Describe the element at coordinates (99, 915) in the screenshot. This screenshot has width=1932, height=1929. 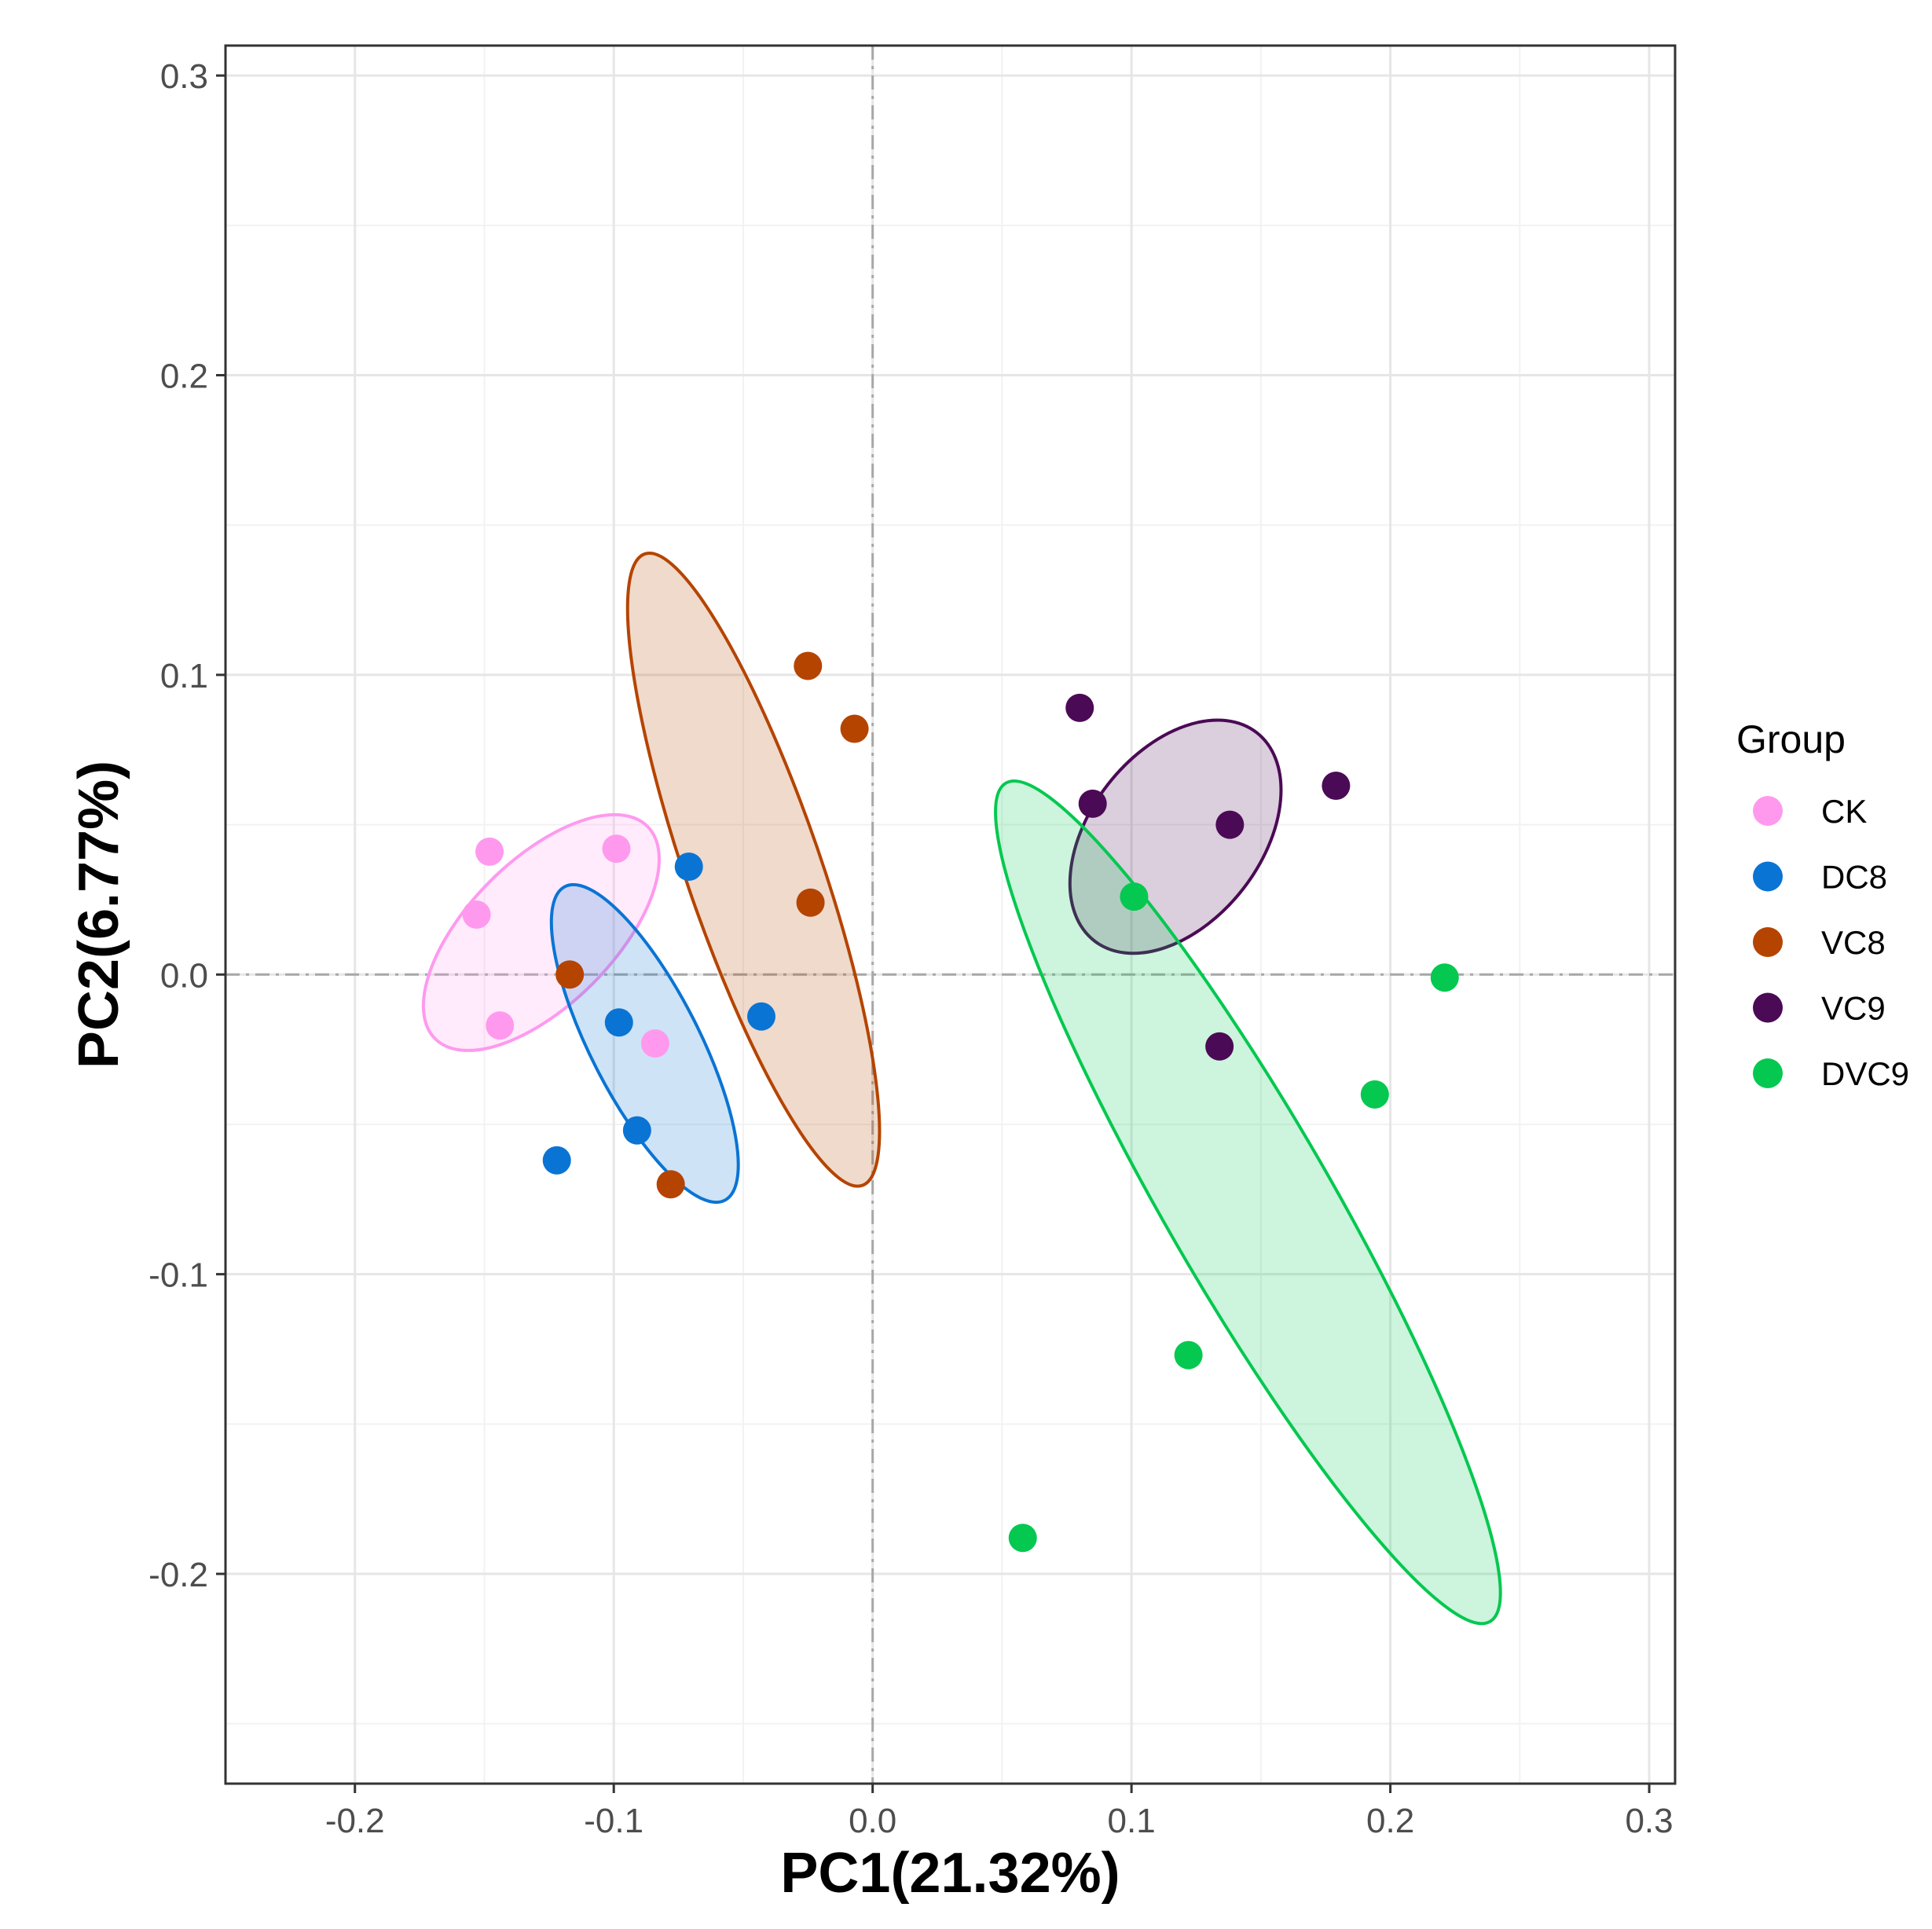
I see `y-axis-title: PC2(6.77%)` at that location.